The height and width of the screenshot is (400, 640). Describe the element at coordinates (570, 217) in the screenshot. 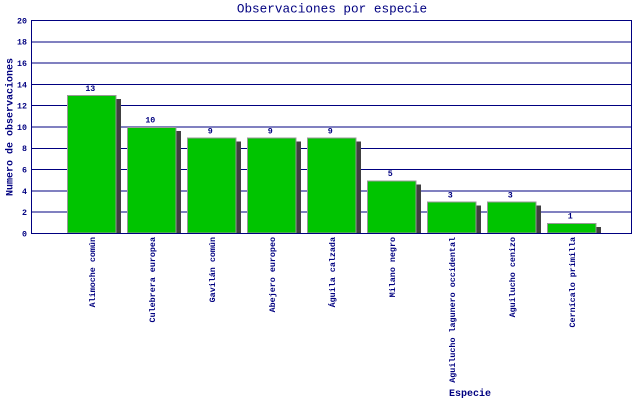

I see `svg-text: 1` at that location.